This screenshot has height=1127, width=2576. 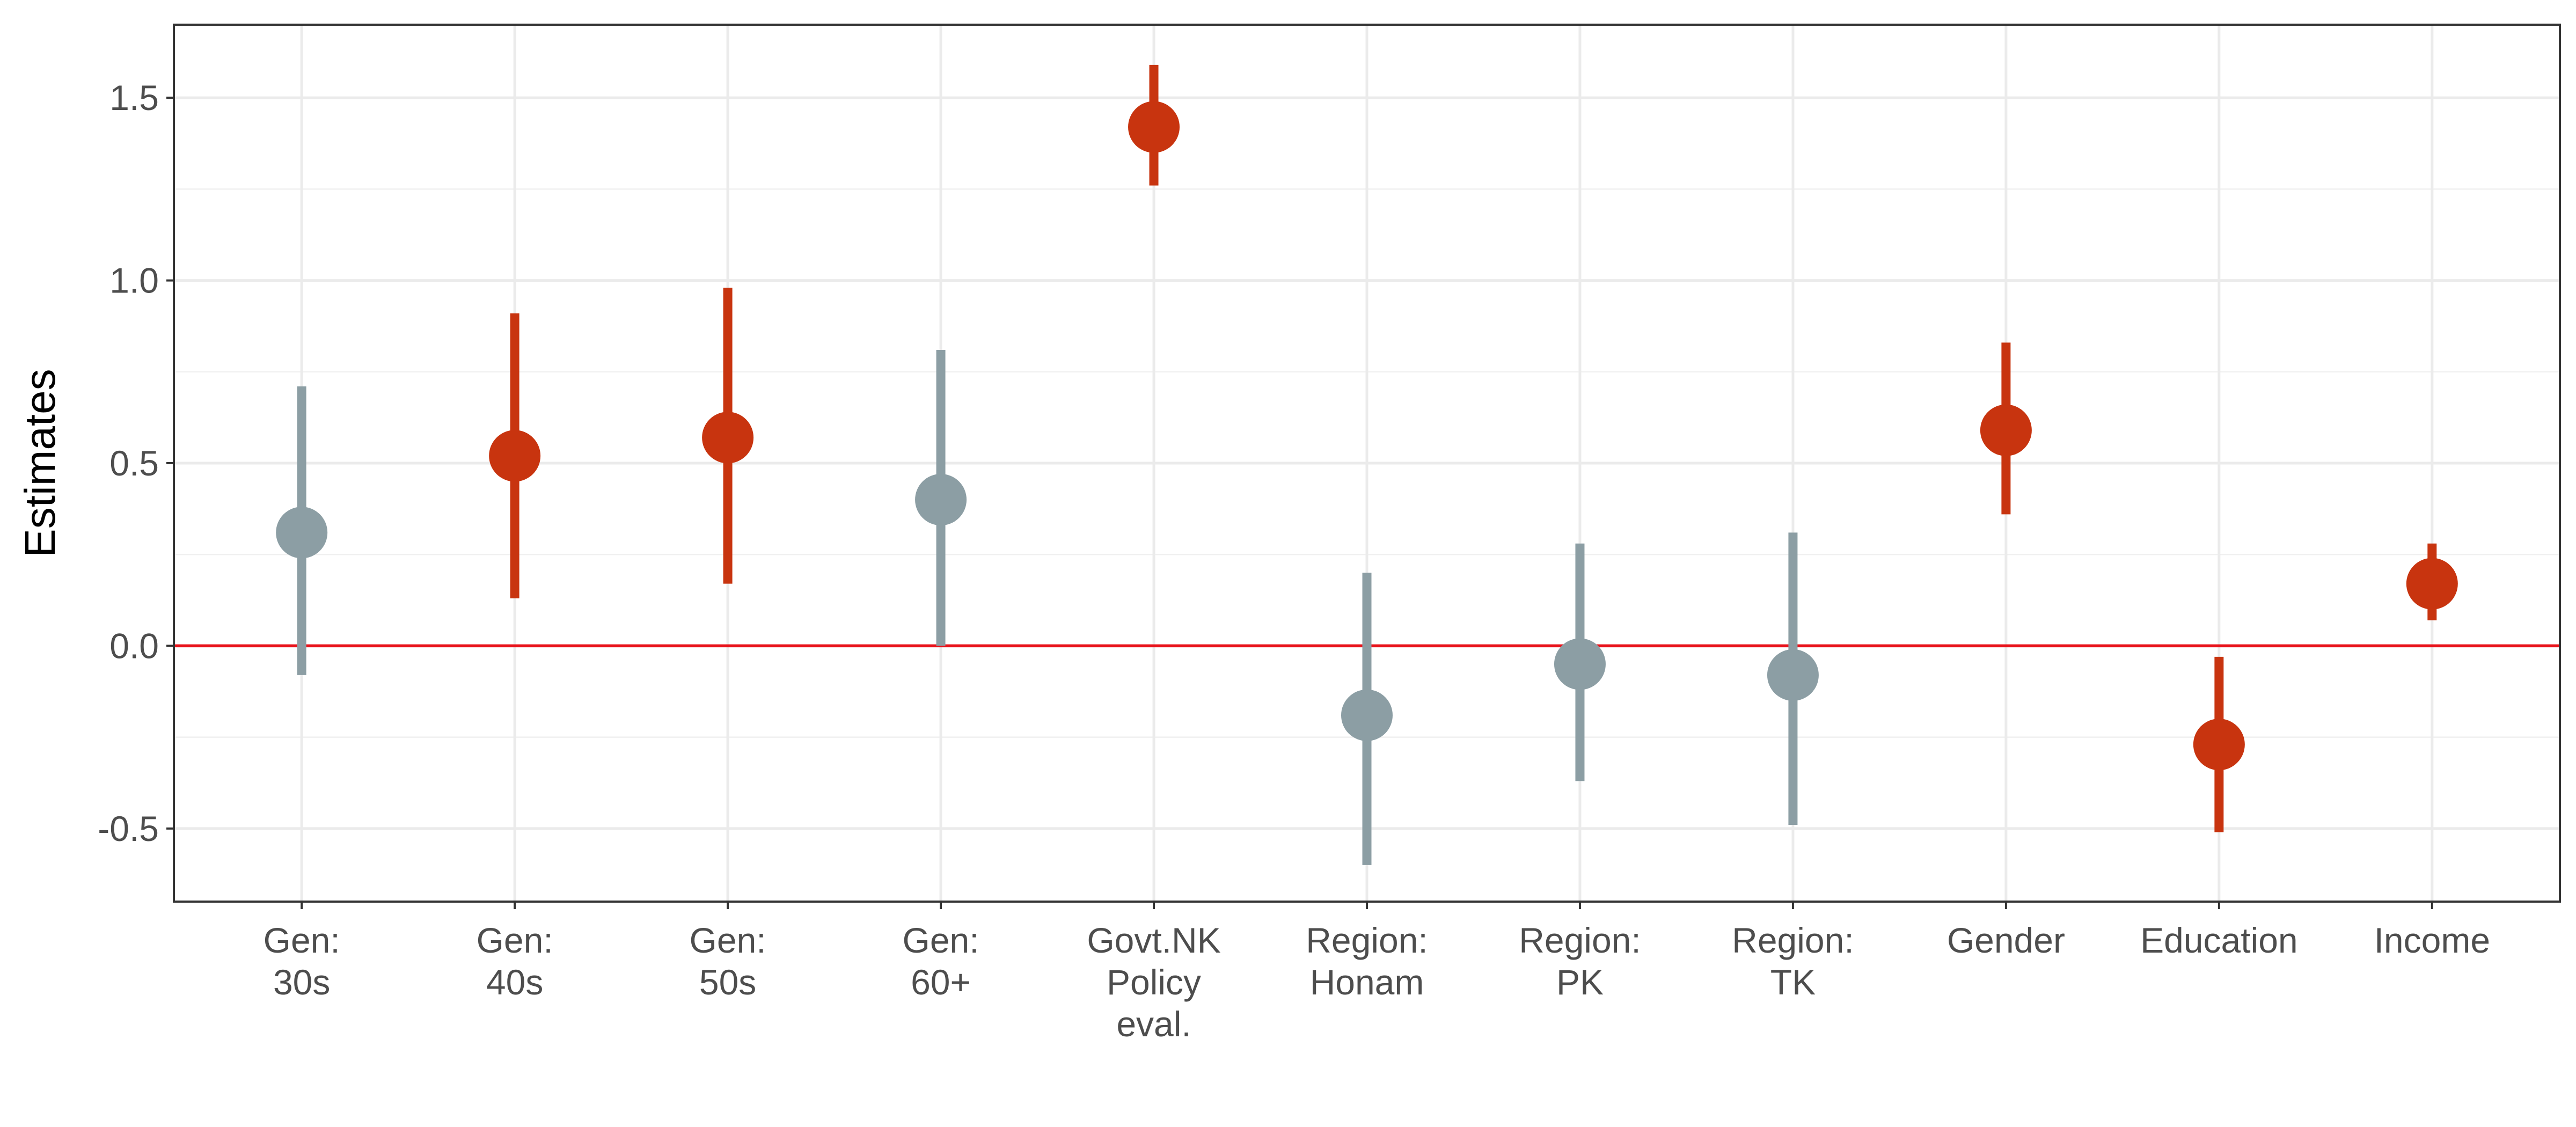 I want to click on x-tick-label: Region: Honam, so click(x=1367, y=961).